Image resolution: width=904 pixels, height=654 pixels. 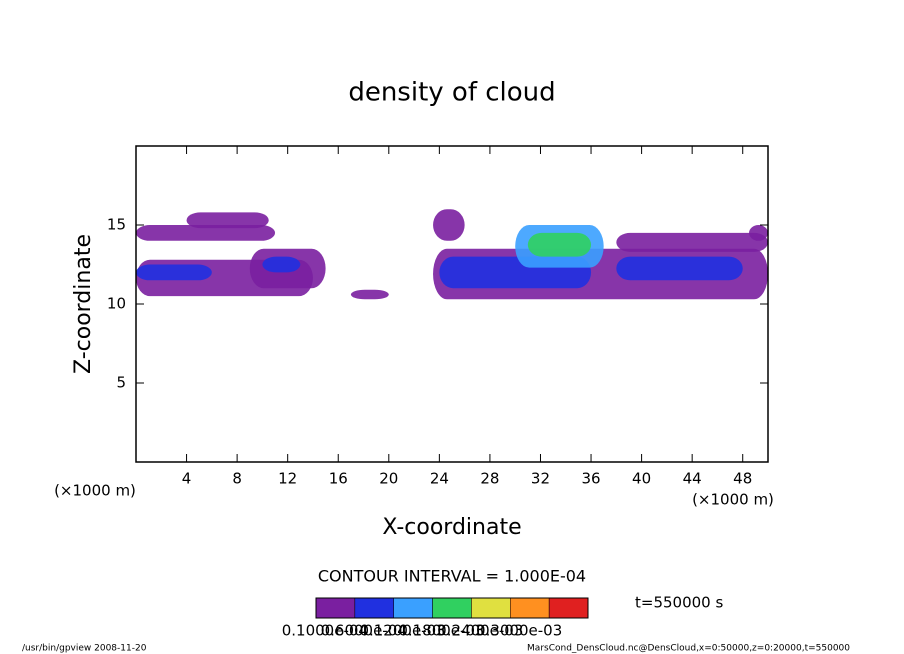 I want to click on colorbar-label: 0.1000e-04, so click(x=325, y=631).